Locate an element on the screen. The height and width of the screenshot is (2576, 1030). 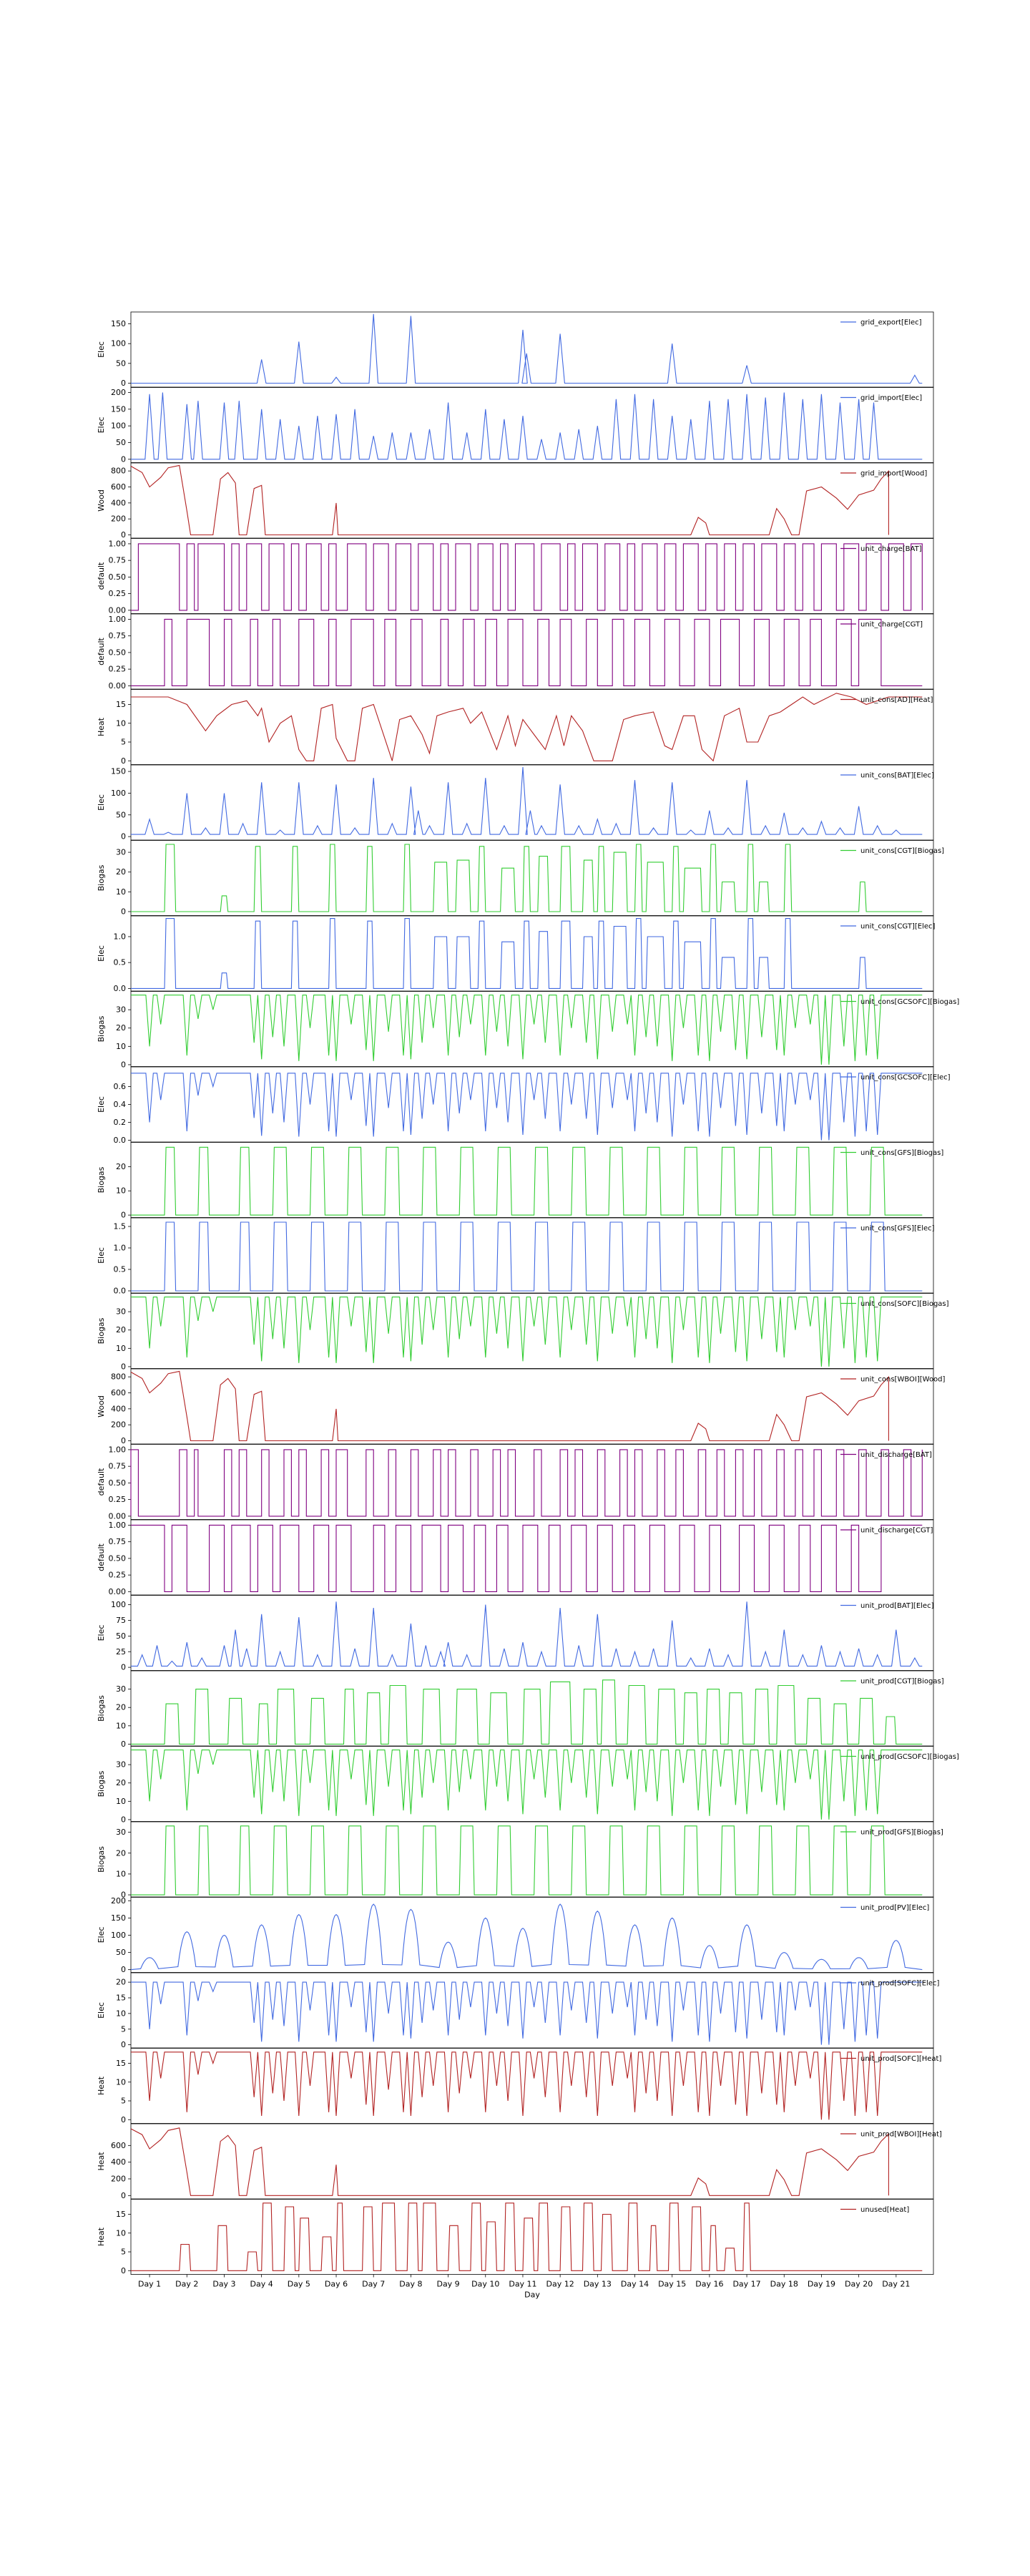
y-tick-label: 0.25 is located at coordinates (118, 1575).